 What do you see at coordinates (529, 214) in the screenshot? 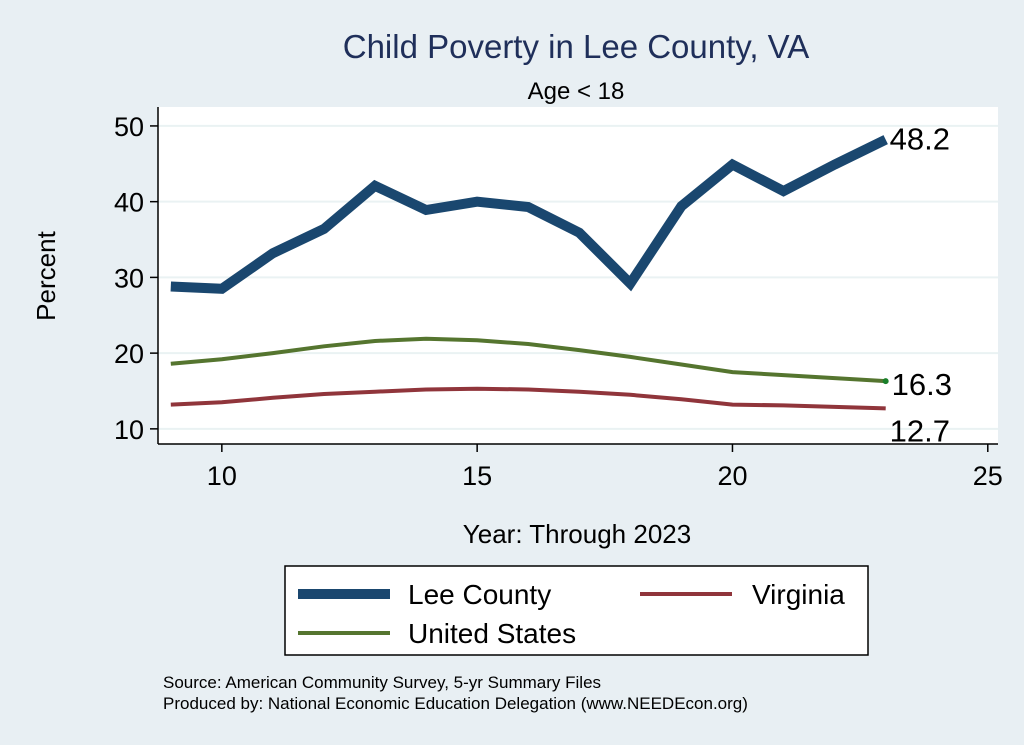
I see `series-line-lee-county` at bounding box center [529, 214].